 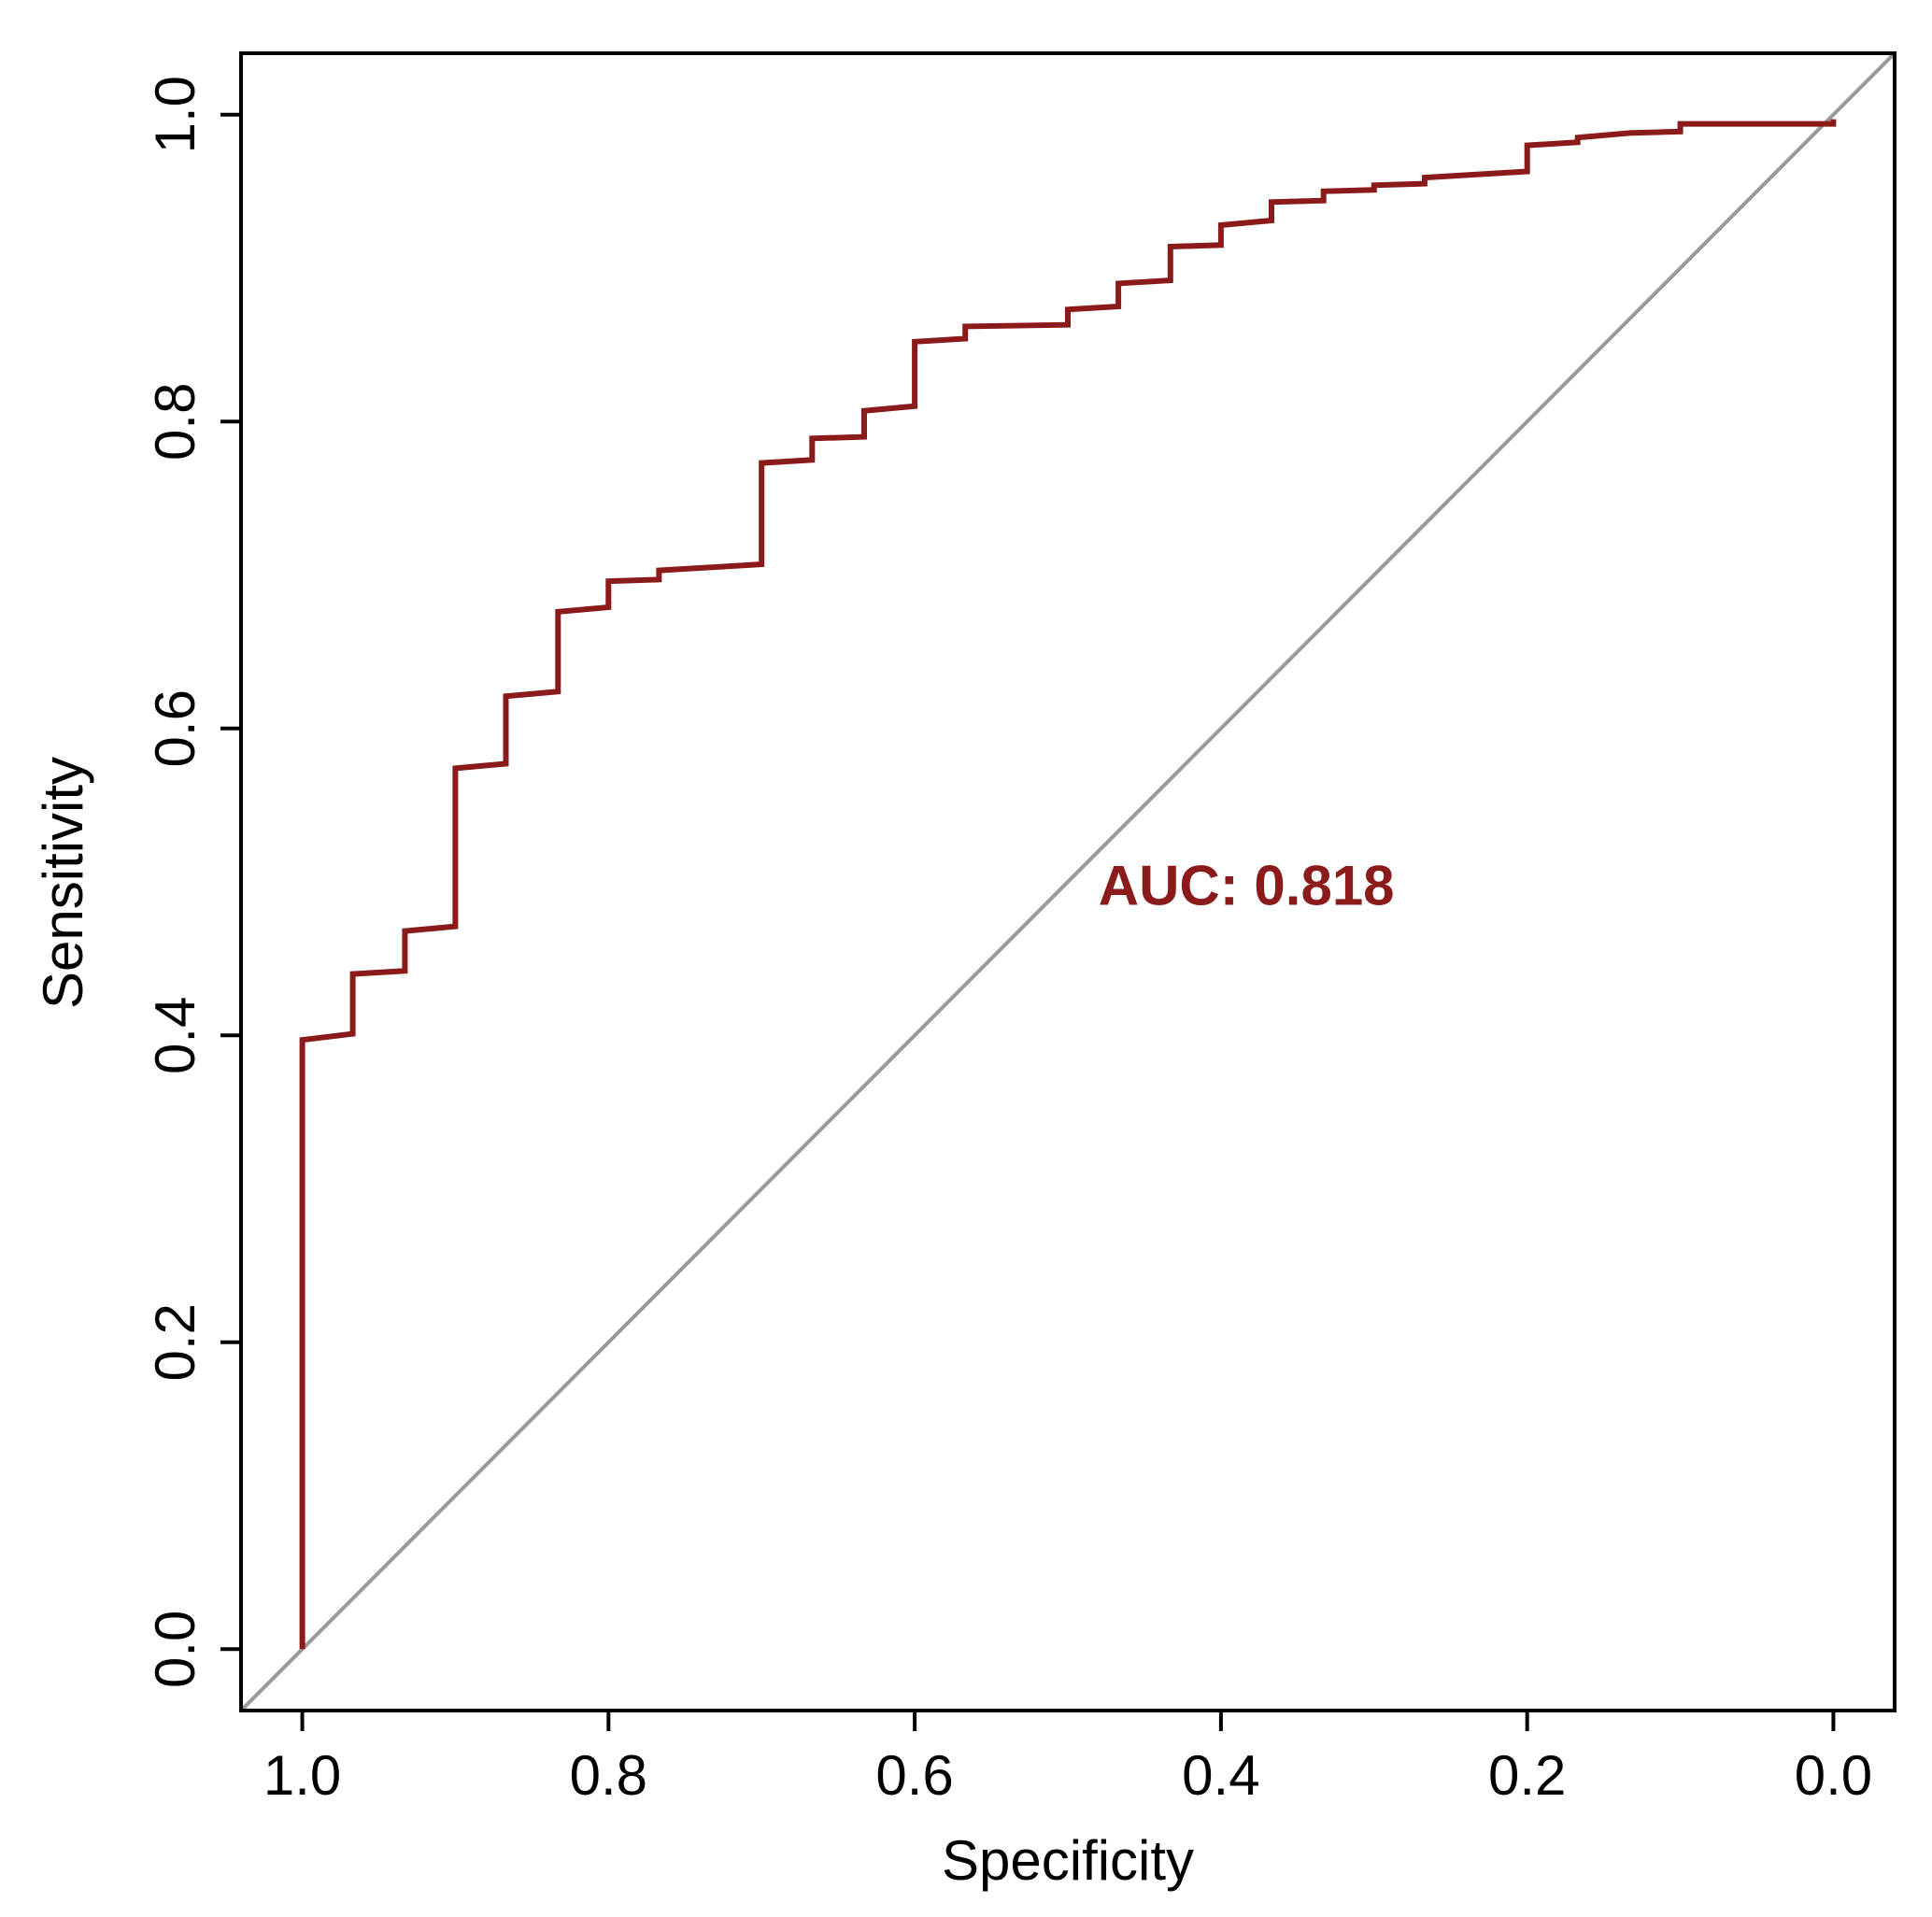 What do you see at coordinates (1833, 1775) in the screenshot?
I see `x-tick-label: 0.0` at bounding box center [1833, 1775].